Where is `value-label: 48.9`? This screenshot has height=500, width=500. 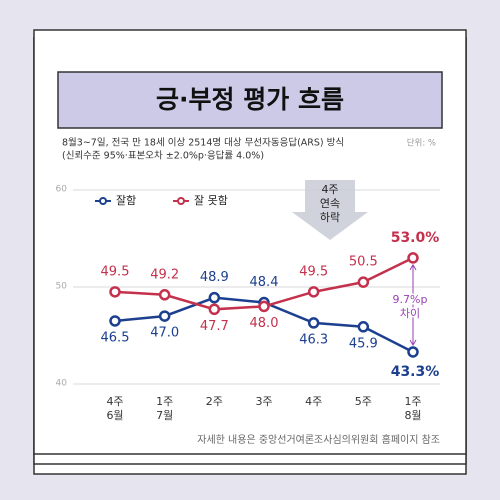 value-label: 48.9 is located at coordinates (214, 277).